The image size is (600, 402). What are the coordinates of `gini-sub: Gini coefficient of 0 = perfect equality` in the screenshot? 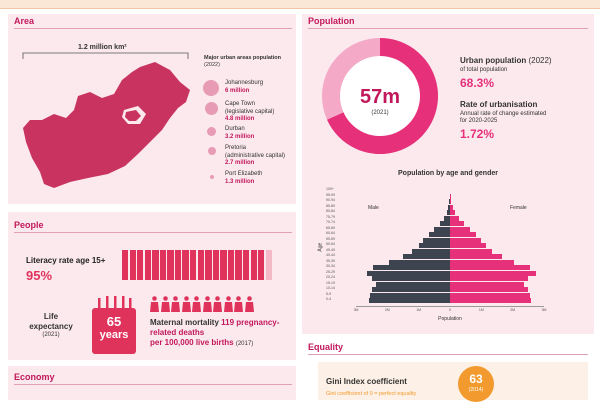 It's located at (371, 394).